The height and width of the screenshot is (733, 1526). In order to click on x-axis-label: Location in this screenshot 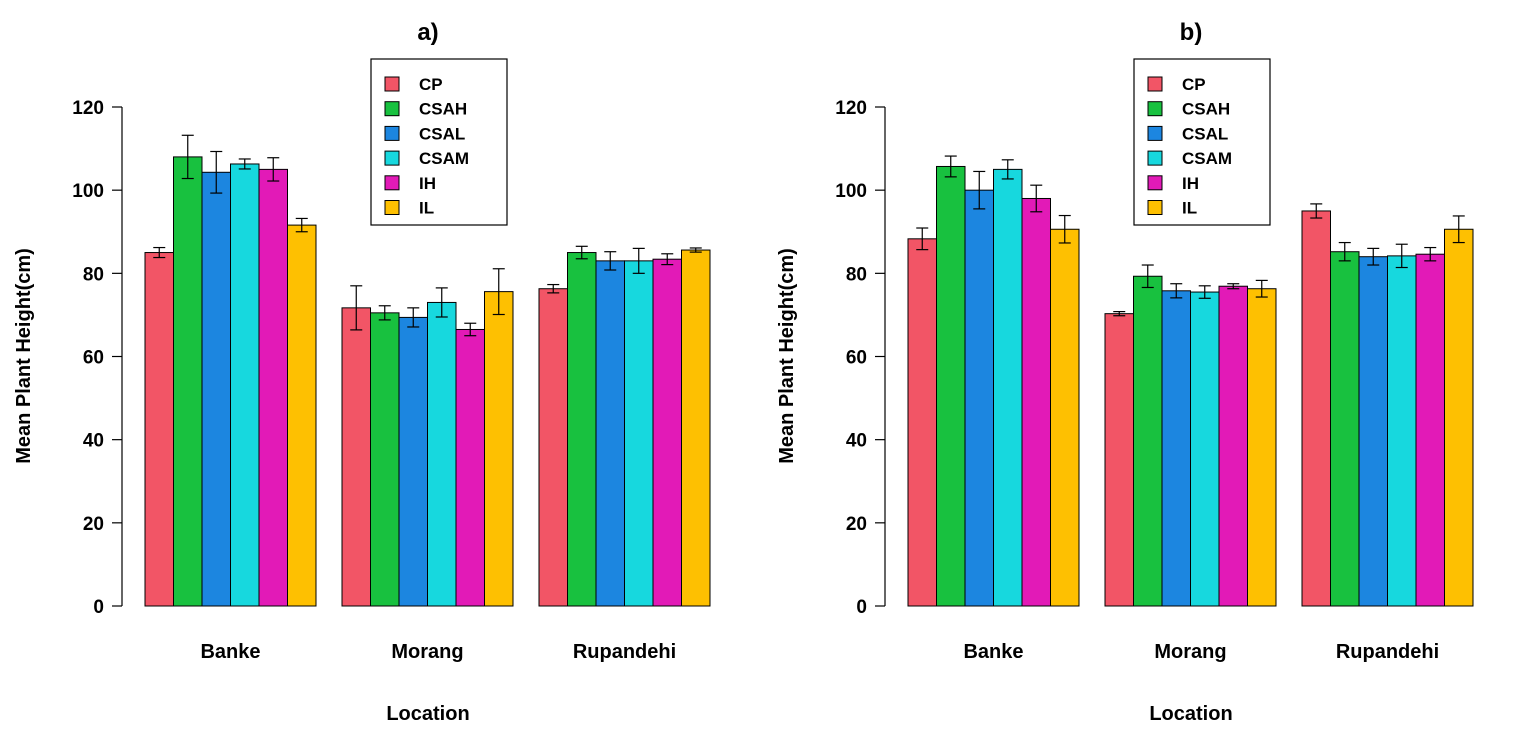, I will do `click(427, 714)`.